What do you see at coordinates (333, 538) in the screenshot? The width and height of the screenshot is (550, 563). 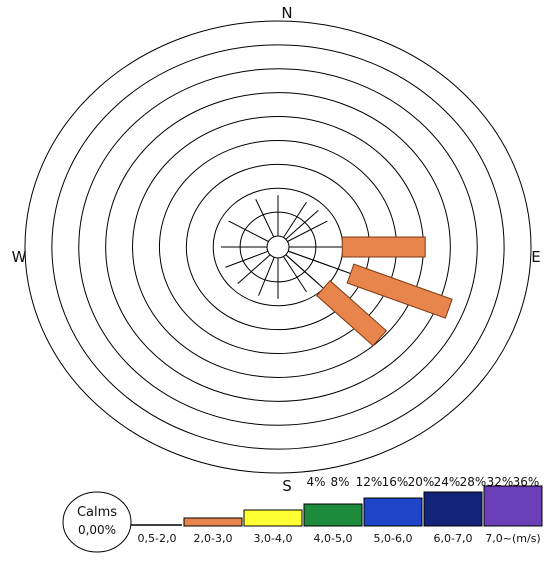 I see `legend-label-4: 4,0-5,0` at bounding box center [333, 538].